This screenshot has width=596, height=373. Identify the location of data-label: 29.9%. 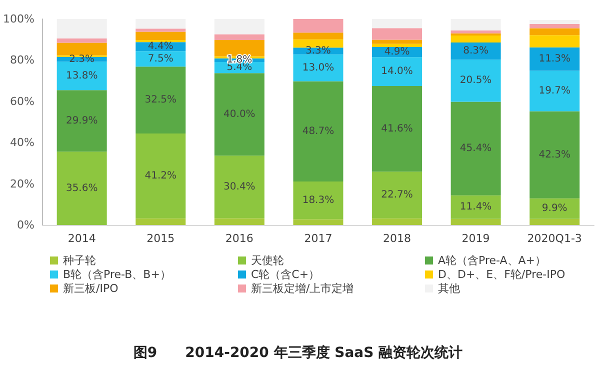
(82, 120).